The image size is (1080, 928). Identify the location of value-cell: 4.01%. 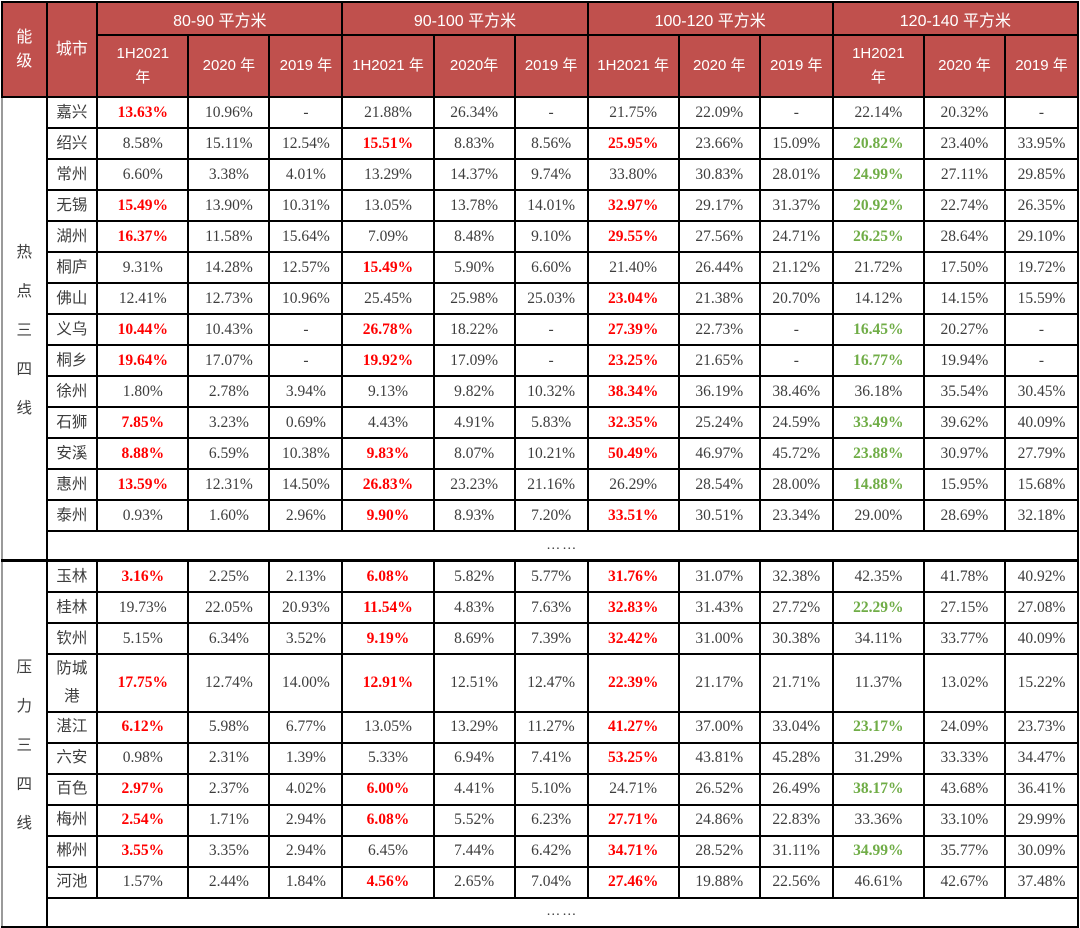
(306, 174).